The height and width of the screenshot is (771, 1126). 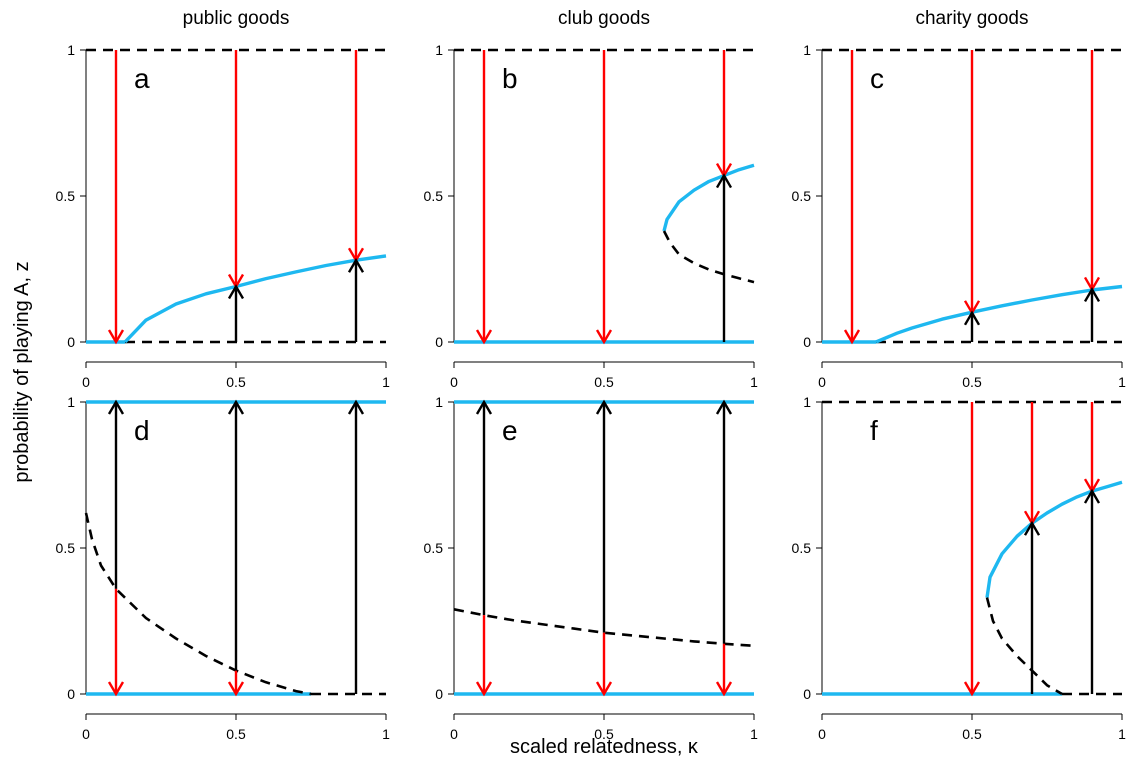 What do you see at coordinates (142, 78) in the screenshot?
I see `panel-letter: a` at bounding box center [142, 78].